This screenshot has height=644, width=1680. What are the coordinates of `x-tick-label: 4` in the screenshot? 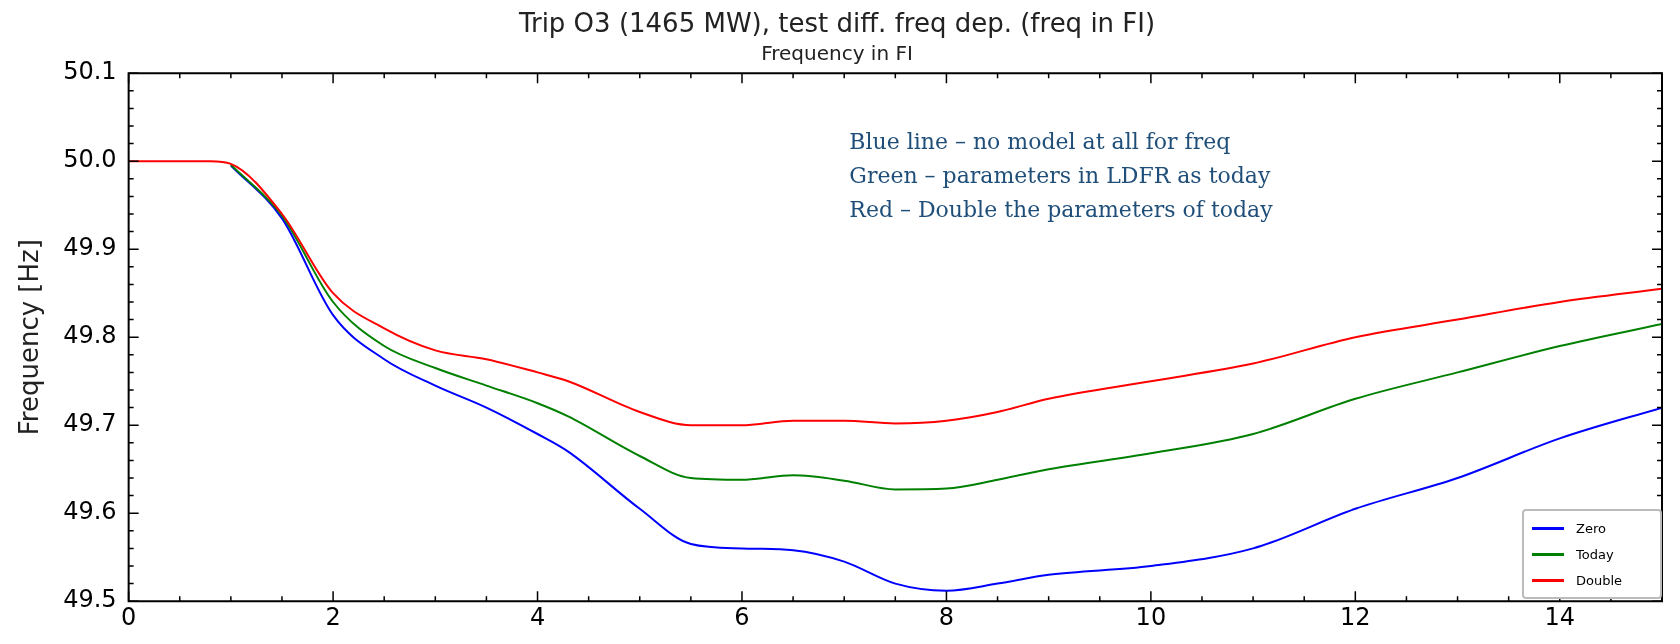 It's located at (537, 616).